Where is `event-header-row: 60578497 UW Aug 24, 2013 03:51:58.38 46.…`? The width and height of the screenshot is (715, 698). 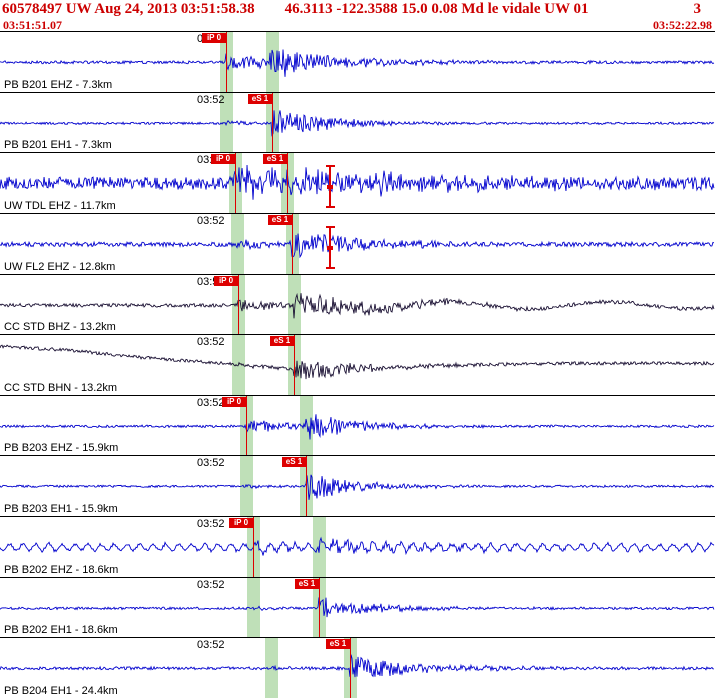
event-header-row: 60578497 UW Aug 24, 2013 03:51:58.38 46.… is located at coordinates (357, 9).